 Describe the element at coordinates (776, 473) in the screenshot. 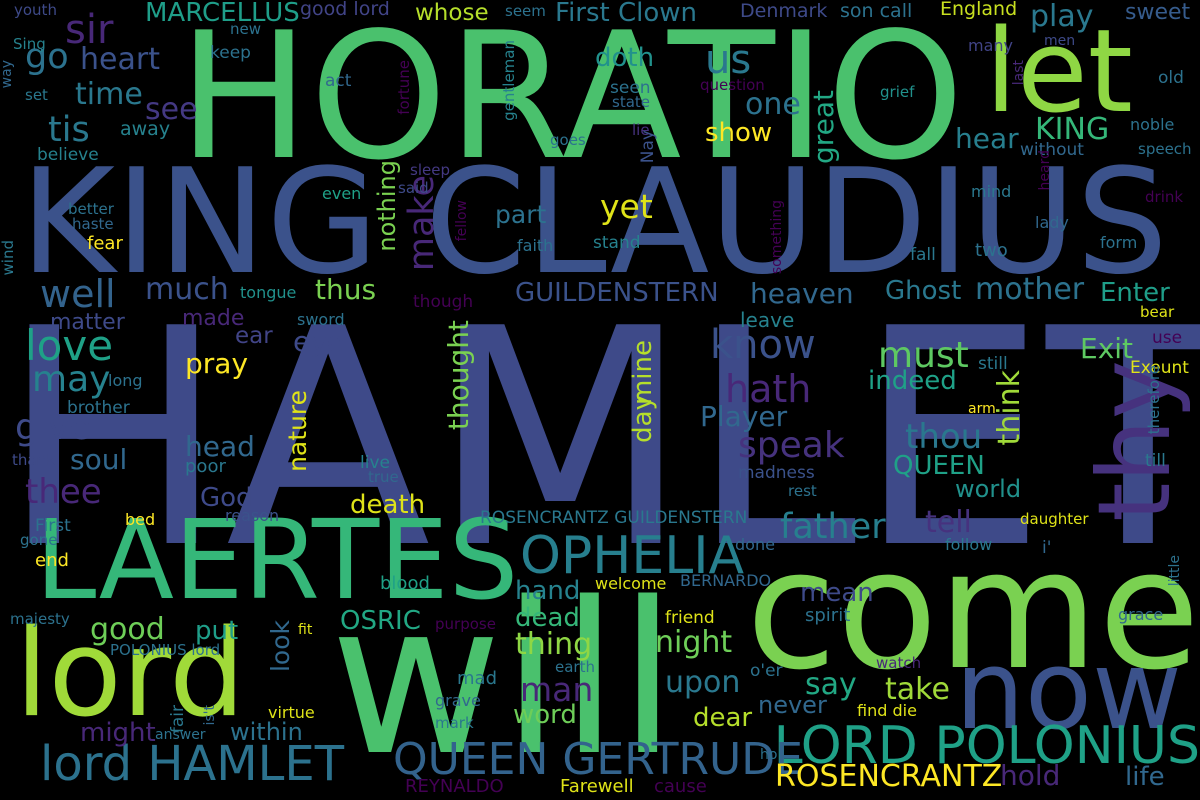

I see `word-madness: madness` at that location.